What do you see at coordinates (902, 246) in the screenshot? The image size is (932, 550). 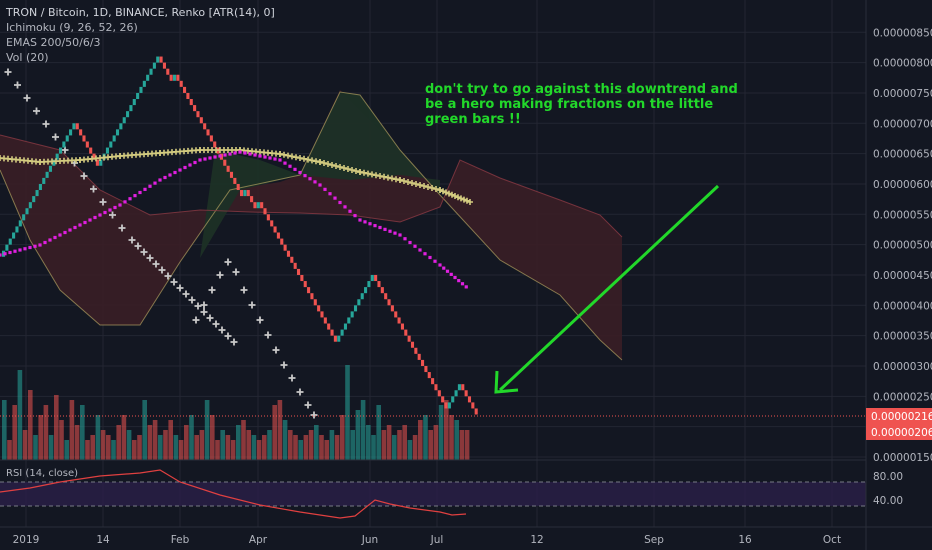 I see `price-tick-label: 0.00000500` at bounding box center [902, 246].